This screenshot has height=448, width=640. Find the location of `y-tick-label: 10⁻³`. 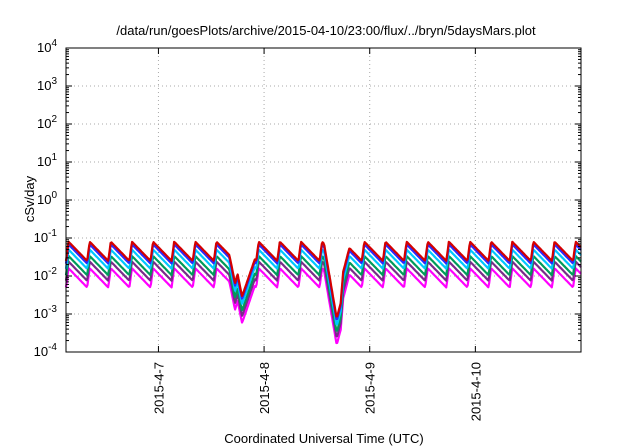

y-tick-label: 10⁻³ is located at coordinates (46, 312).